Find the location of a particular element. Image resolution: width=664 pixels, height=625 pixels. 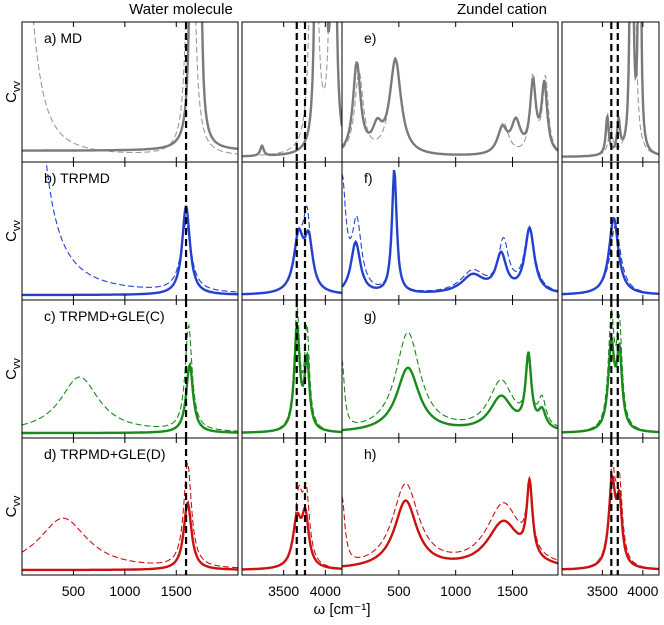

panel-4-water-low: 500 1000 1500 d) TRPMD+GLE(D) is located at coordinates (130, 518).